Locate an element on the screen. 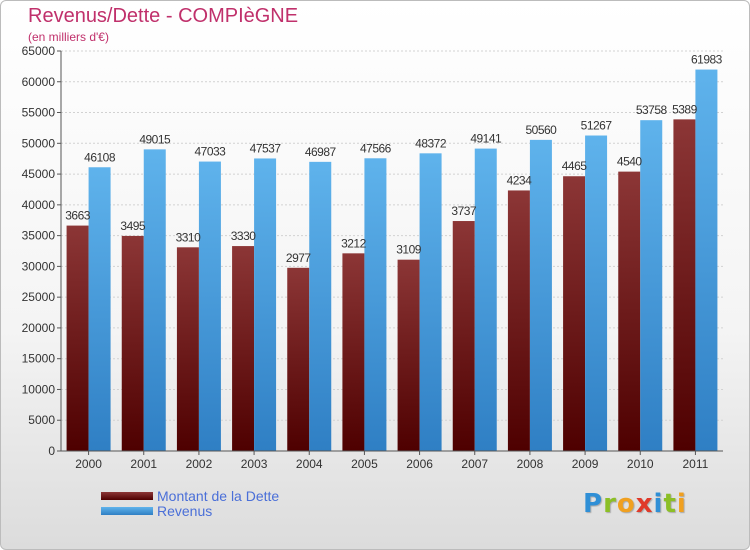 The height and width of the screenshot is (550, 750). data-label-revenus: 49015 is located at coordinates (155, 139).